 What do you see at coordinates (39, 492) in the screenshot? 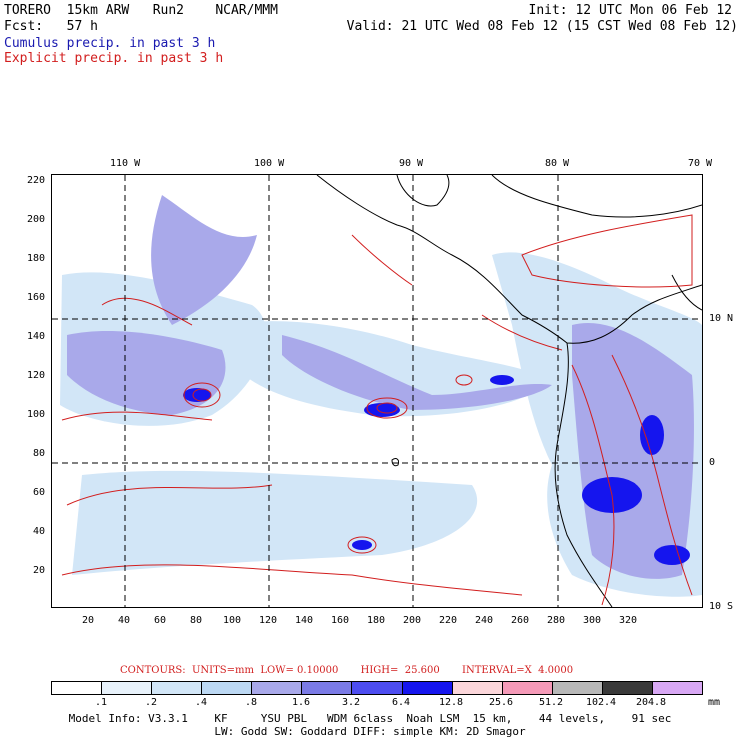
I see `y-label-60: 60` at bounding box center [39, 492].